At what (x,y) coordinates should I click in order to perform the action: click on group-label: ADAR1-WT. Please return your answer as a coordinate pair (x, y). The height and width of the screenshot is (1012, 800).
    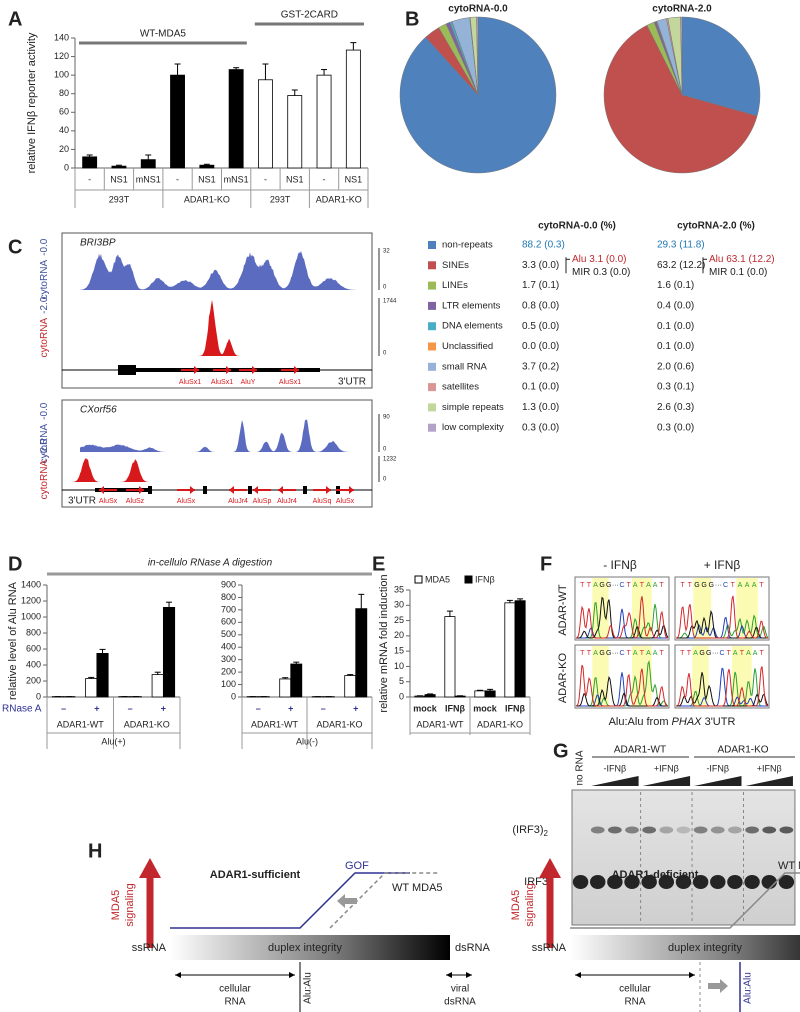
    Looking at the image, I should click on (81, 724).